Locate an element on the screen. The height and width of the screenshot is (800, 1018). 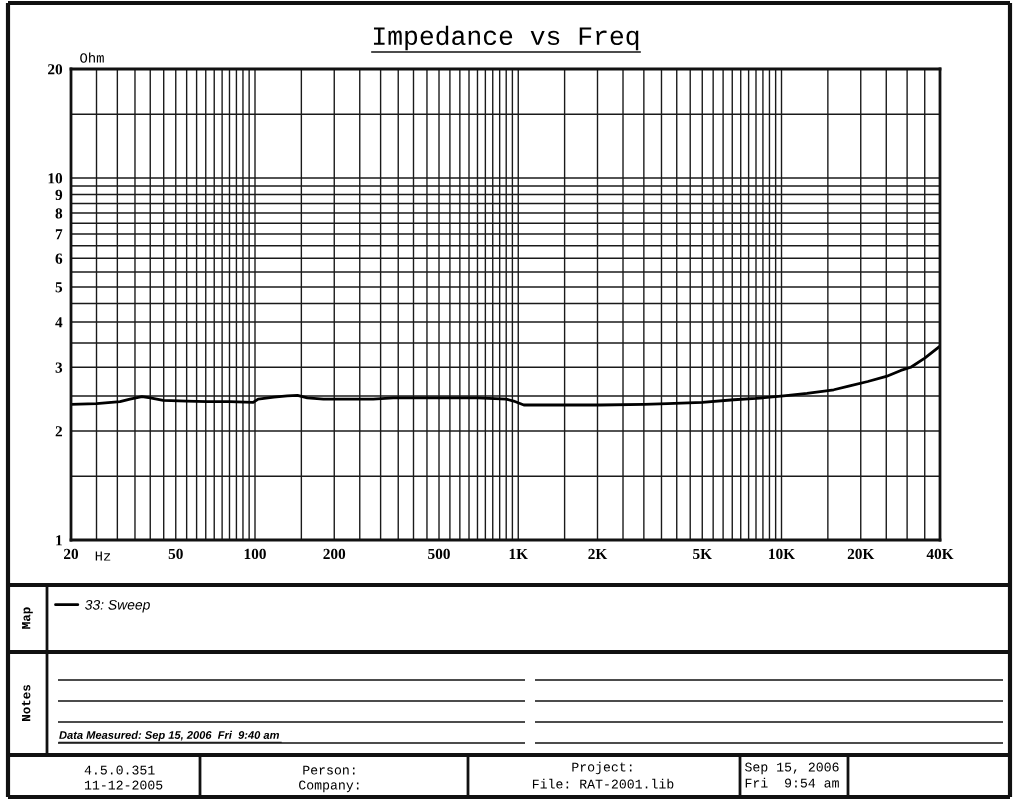
x-tick-label: 1K is located at coordinates (518, 553).